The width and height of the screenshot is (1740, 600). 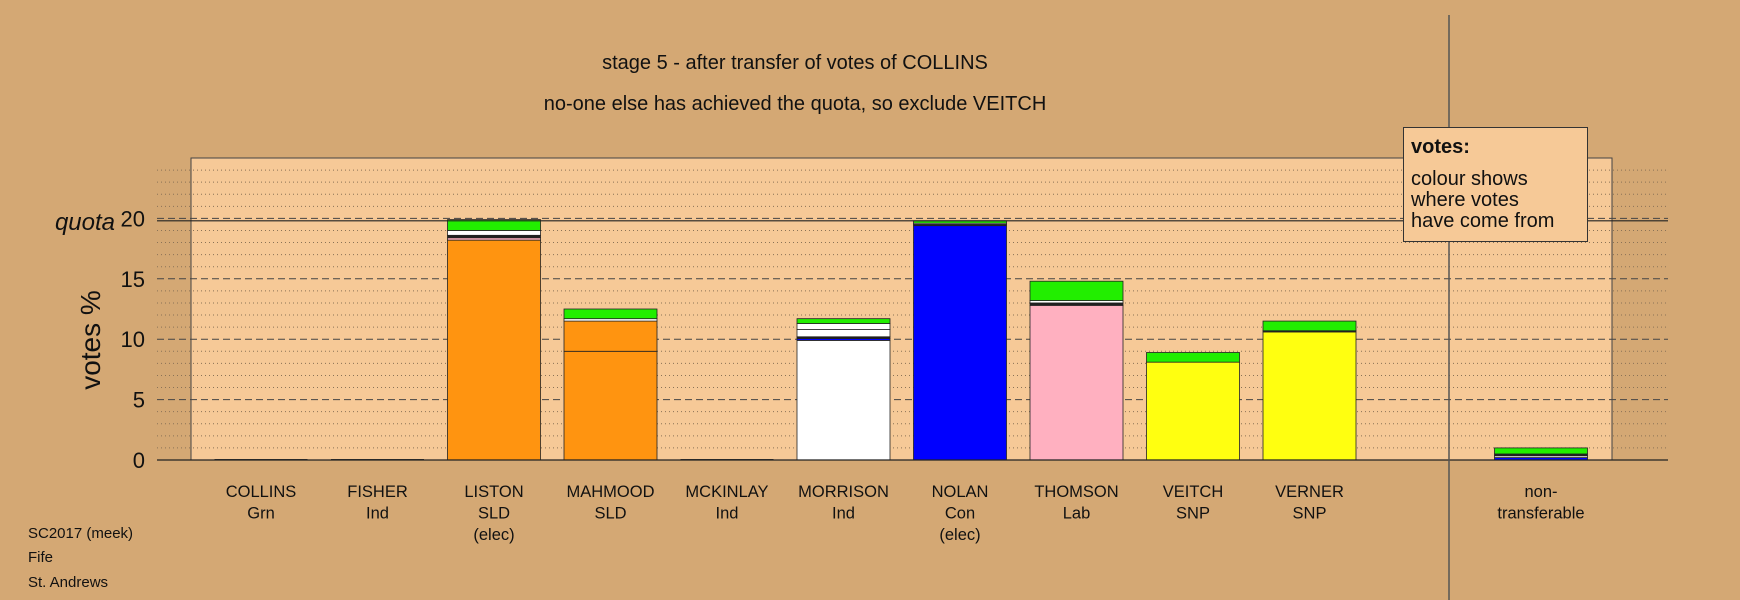 I want to click on category-label: LISTON, so click(x=493, y=492).